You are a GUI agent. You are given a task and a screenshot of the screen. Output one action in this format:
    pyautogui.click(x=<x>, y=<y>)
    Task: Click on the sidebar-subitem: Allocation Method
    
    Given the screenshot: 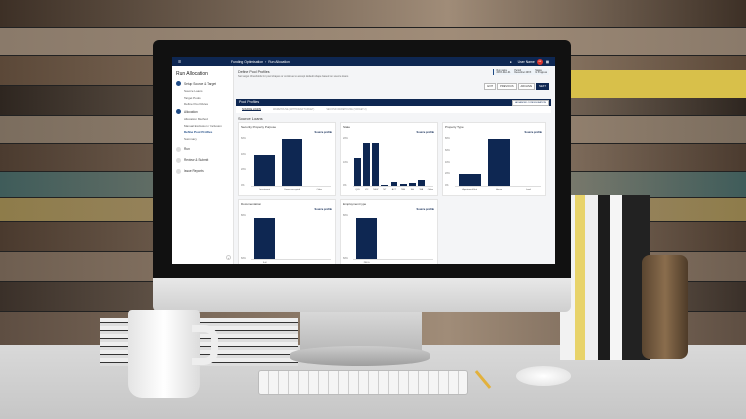 What is the action you would take?
    pyautogui.click(x=196, y=119)
    